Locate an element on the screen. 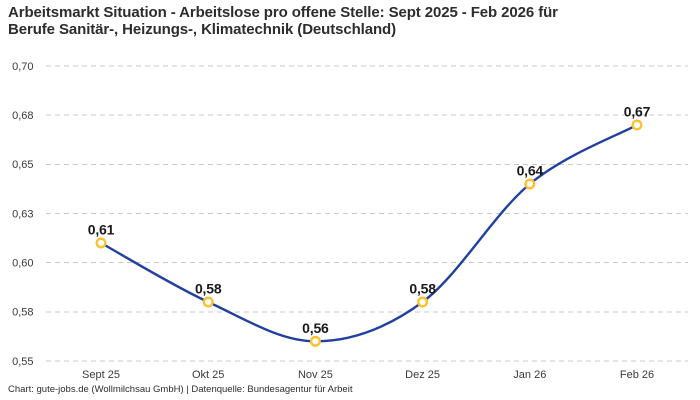 Image resolution: width=700 pixels, height=400 pixels. y-axis-tick-label: 0,58 is located at coordinates (22, 313).